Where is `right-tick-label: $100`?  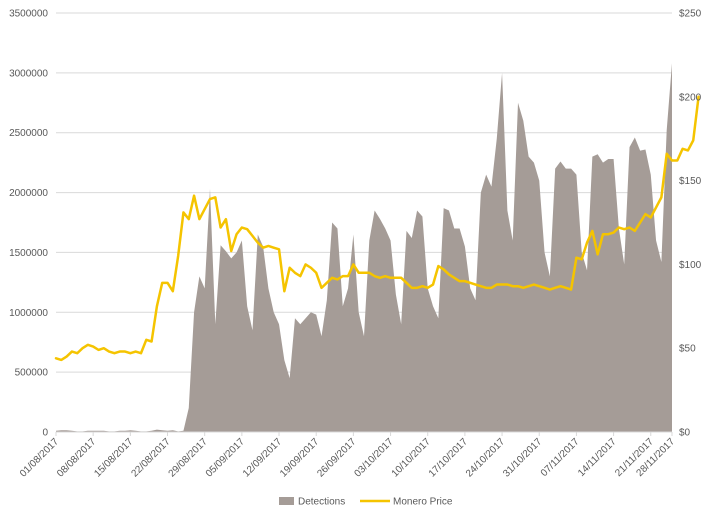 right-tick-label: $100 is located at coordinates (690, 265).